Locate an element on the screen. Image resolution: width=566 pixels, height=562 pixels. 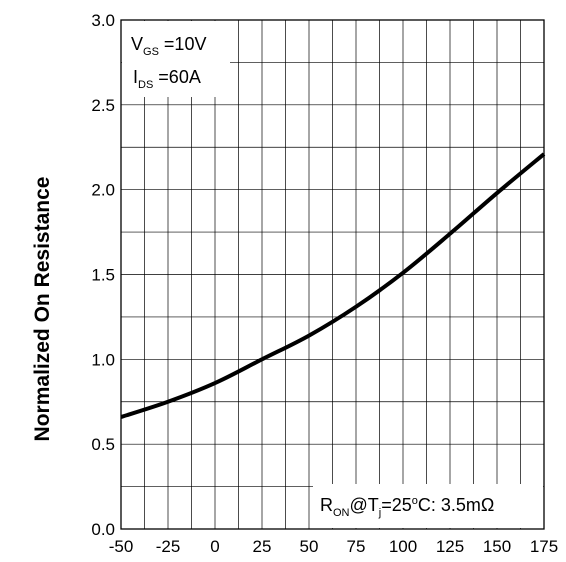
y-tick-label: 2.5 is located at coordinates (103, 105).